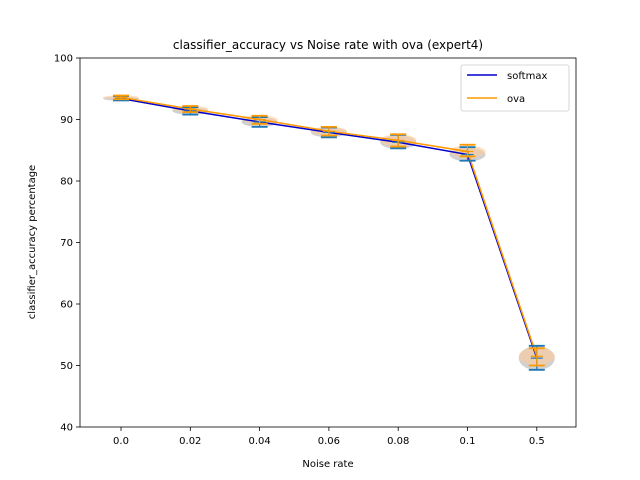  I want to click on y-tick-label: 100, so click(63, 59).